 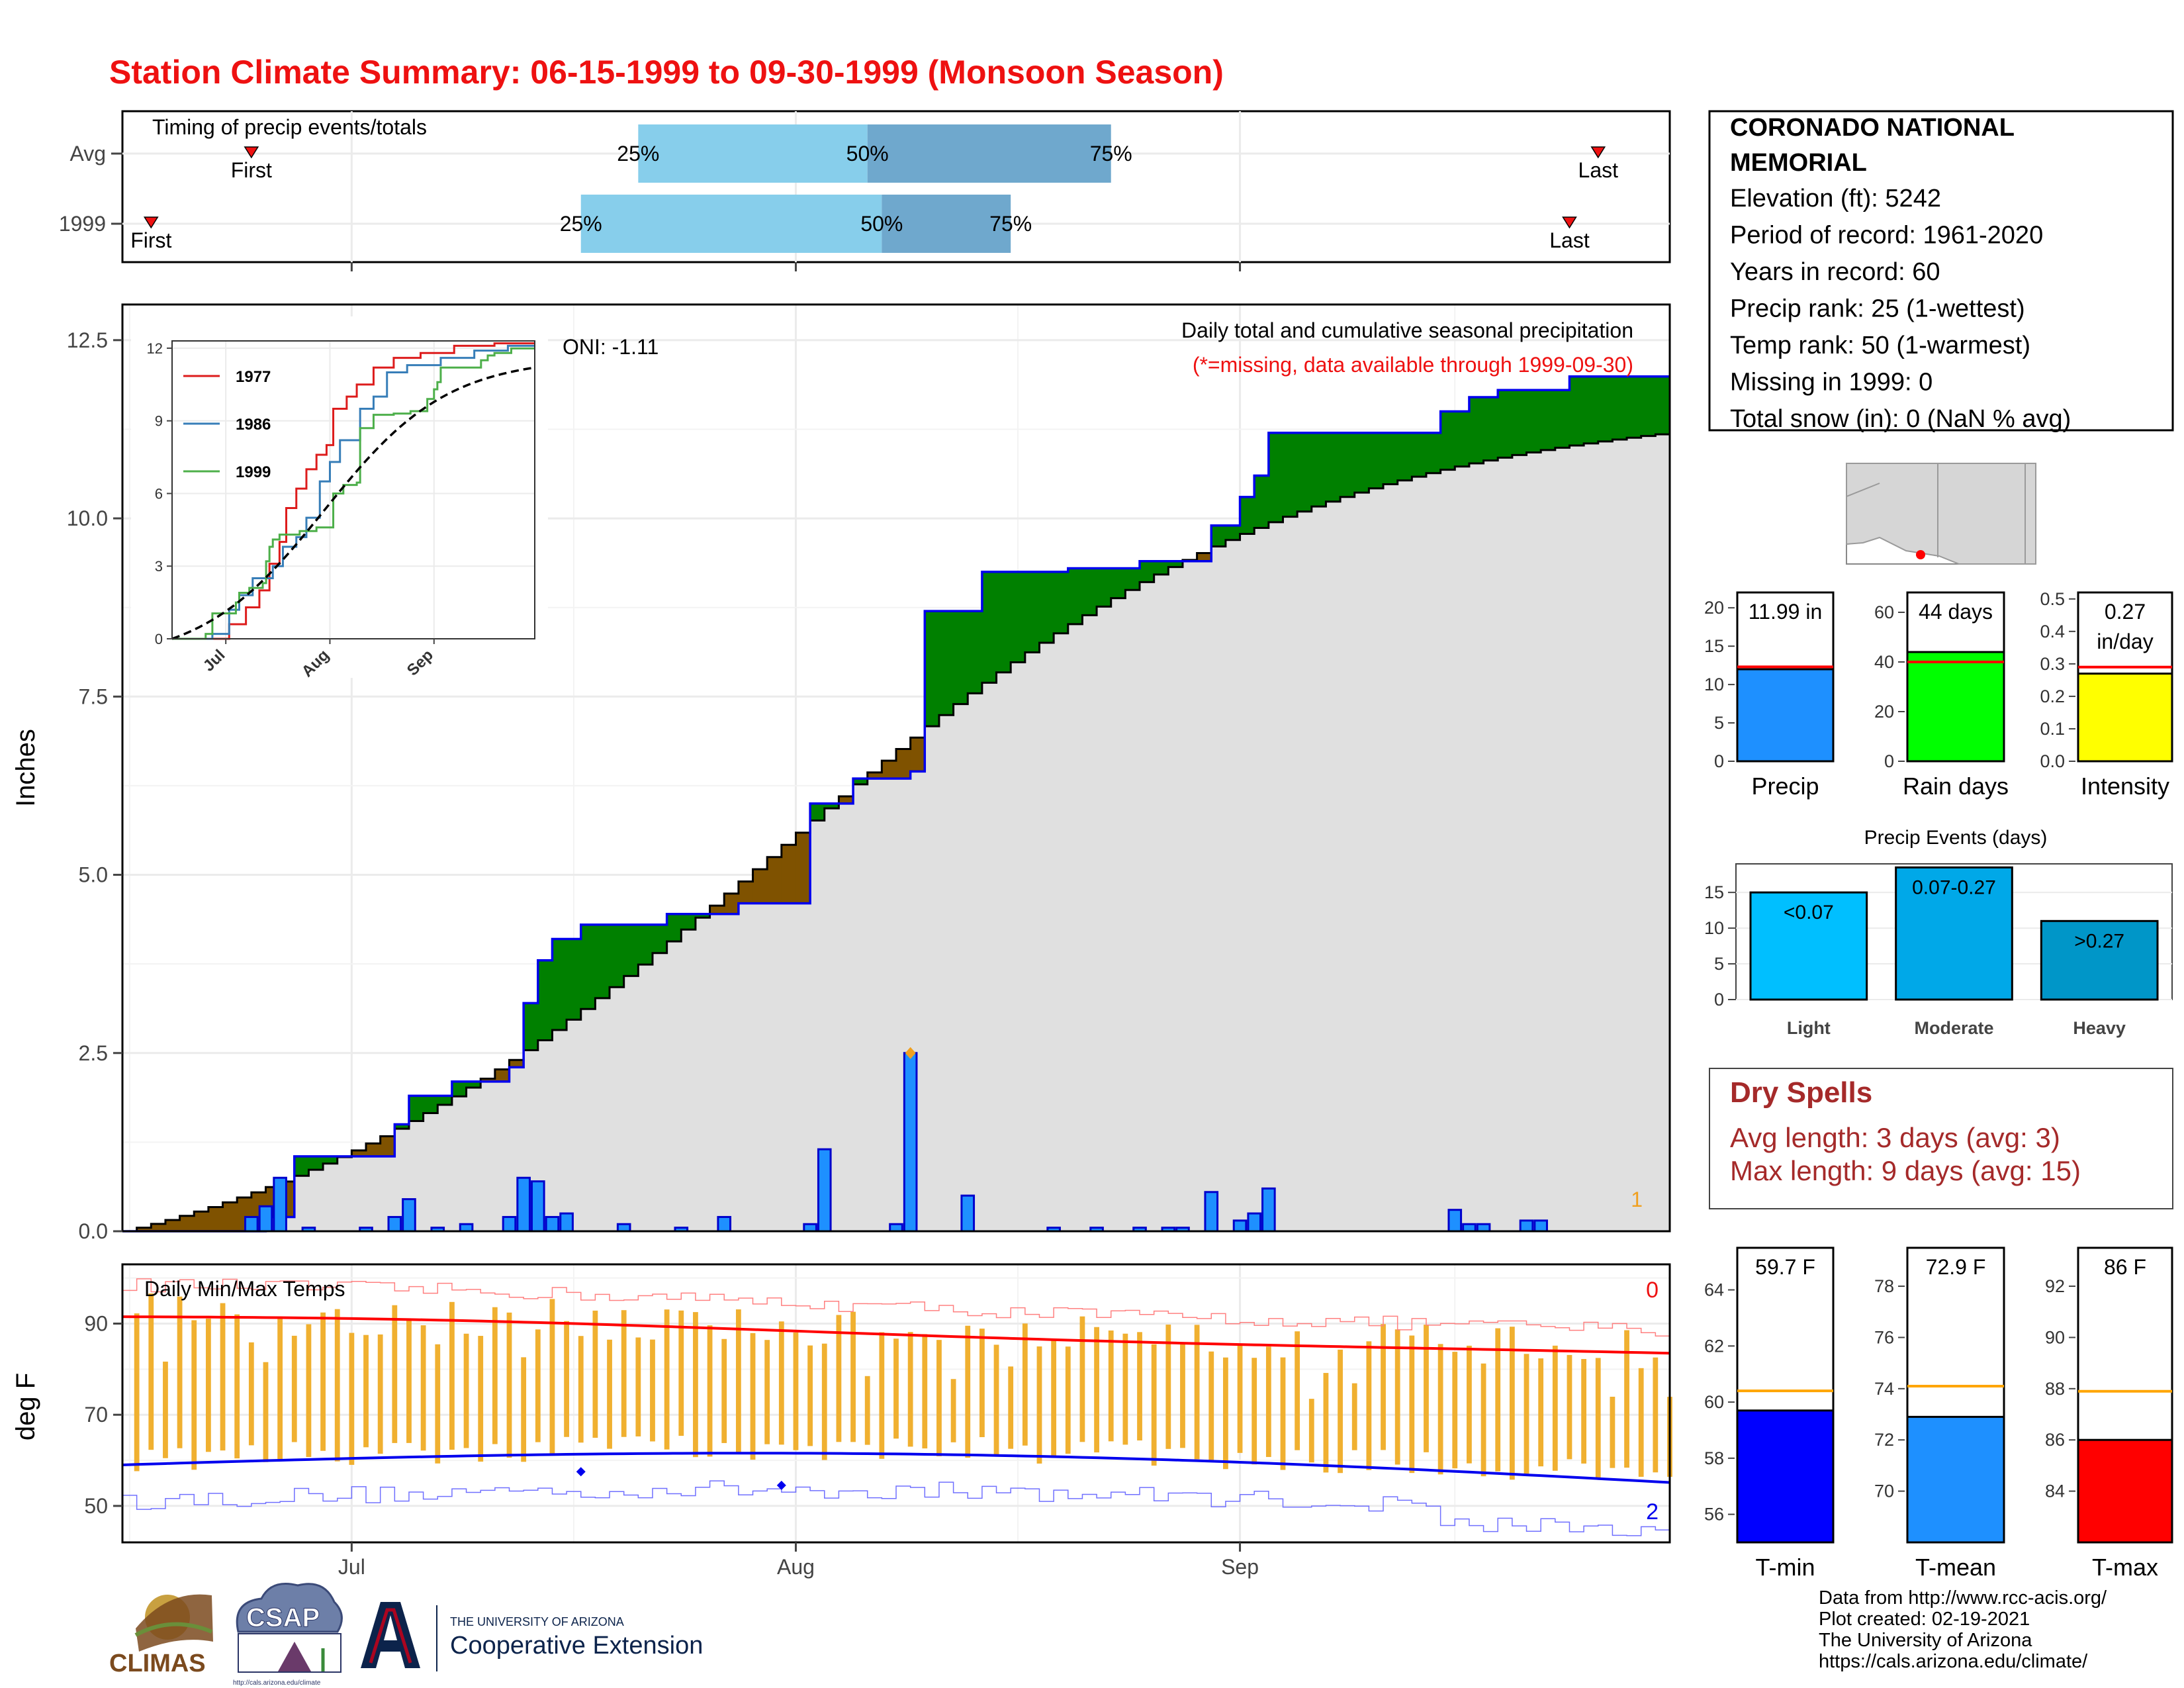 What do you see at coordinates (1963, 1598) in the screenshot?
I see `footer-line-0: Data from http://www.rcc-acis.org/` at bounding box center [1963, 1598].